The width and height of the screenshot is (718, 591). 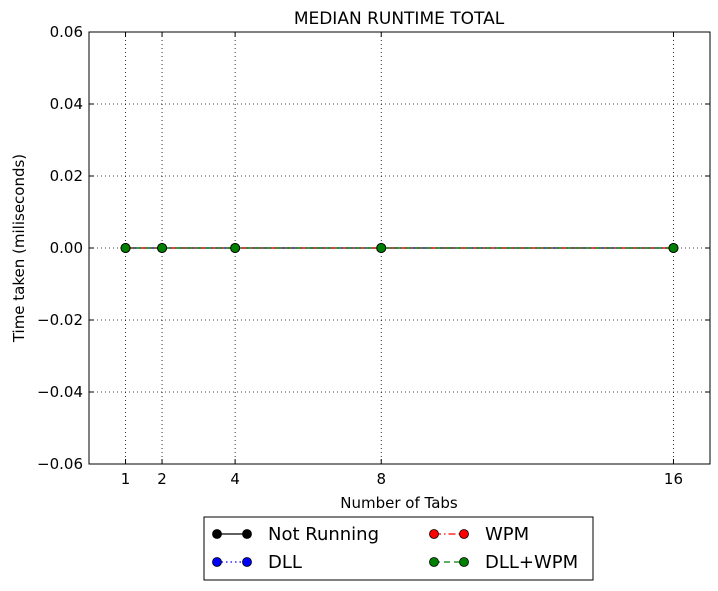 I want to click on series-layer, so click(x=399, y=248).